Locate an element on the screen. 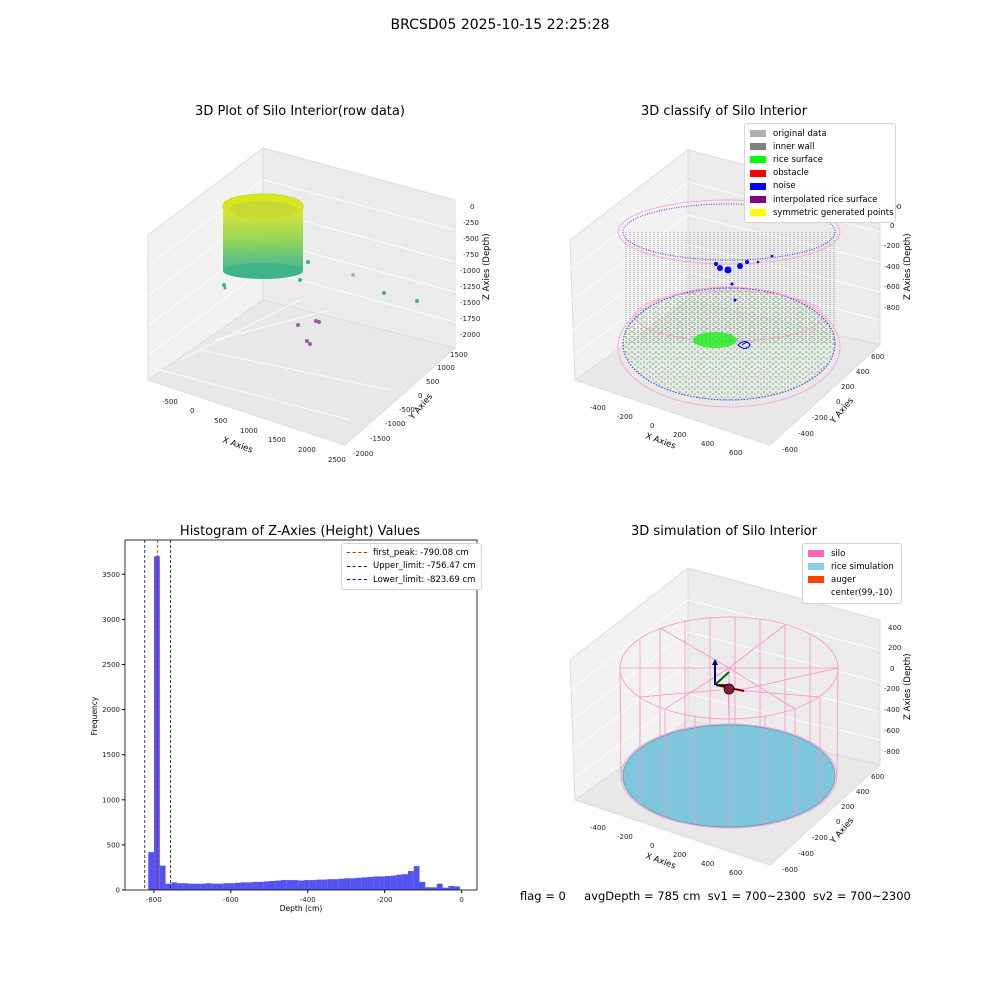 The width and height of the screenshot is (1000, 1000). legend-item-inner-wall: inner wall is located at coordinates (820, 146).